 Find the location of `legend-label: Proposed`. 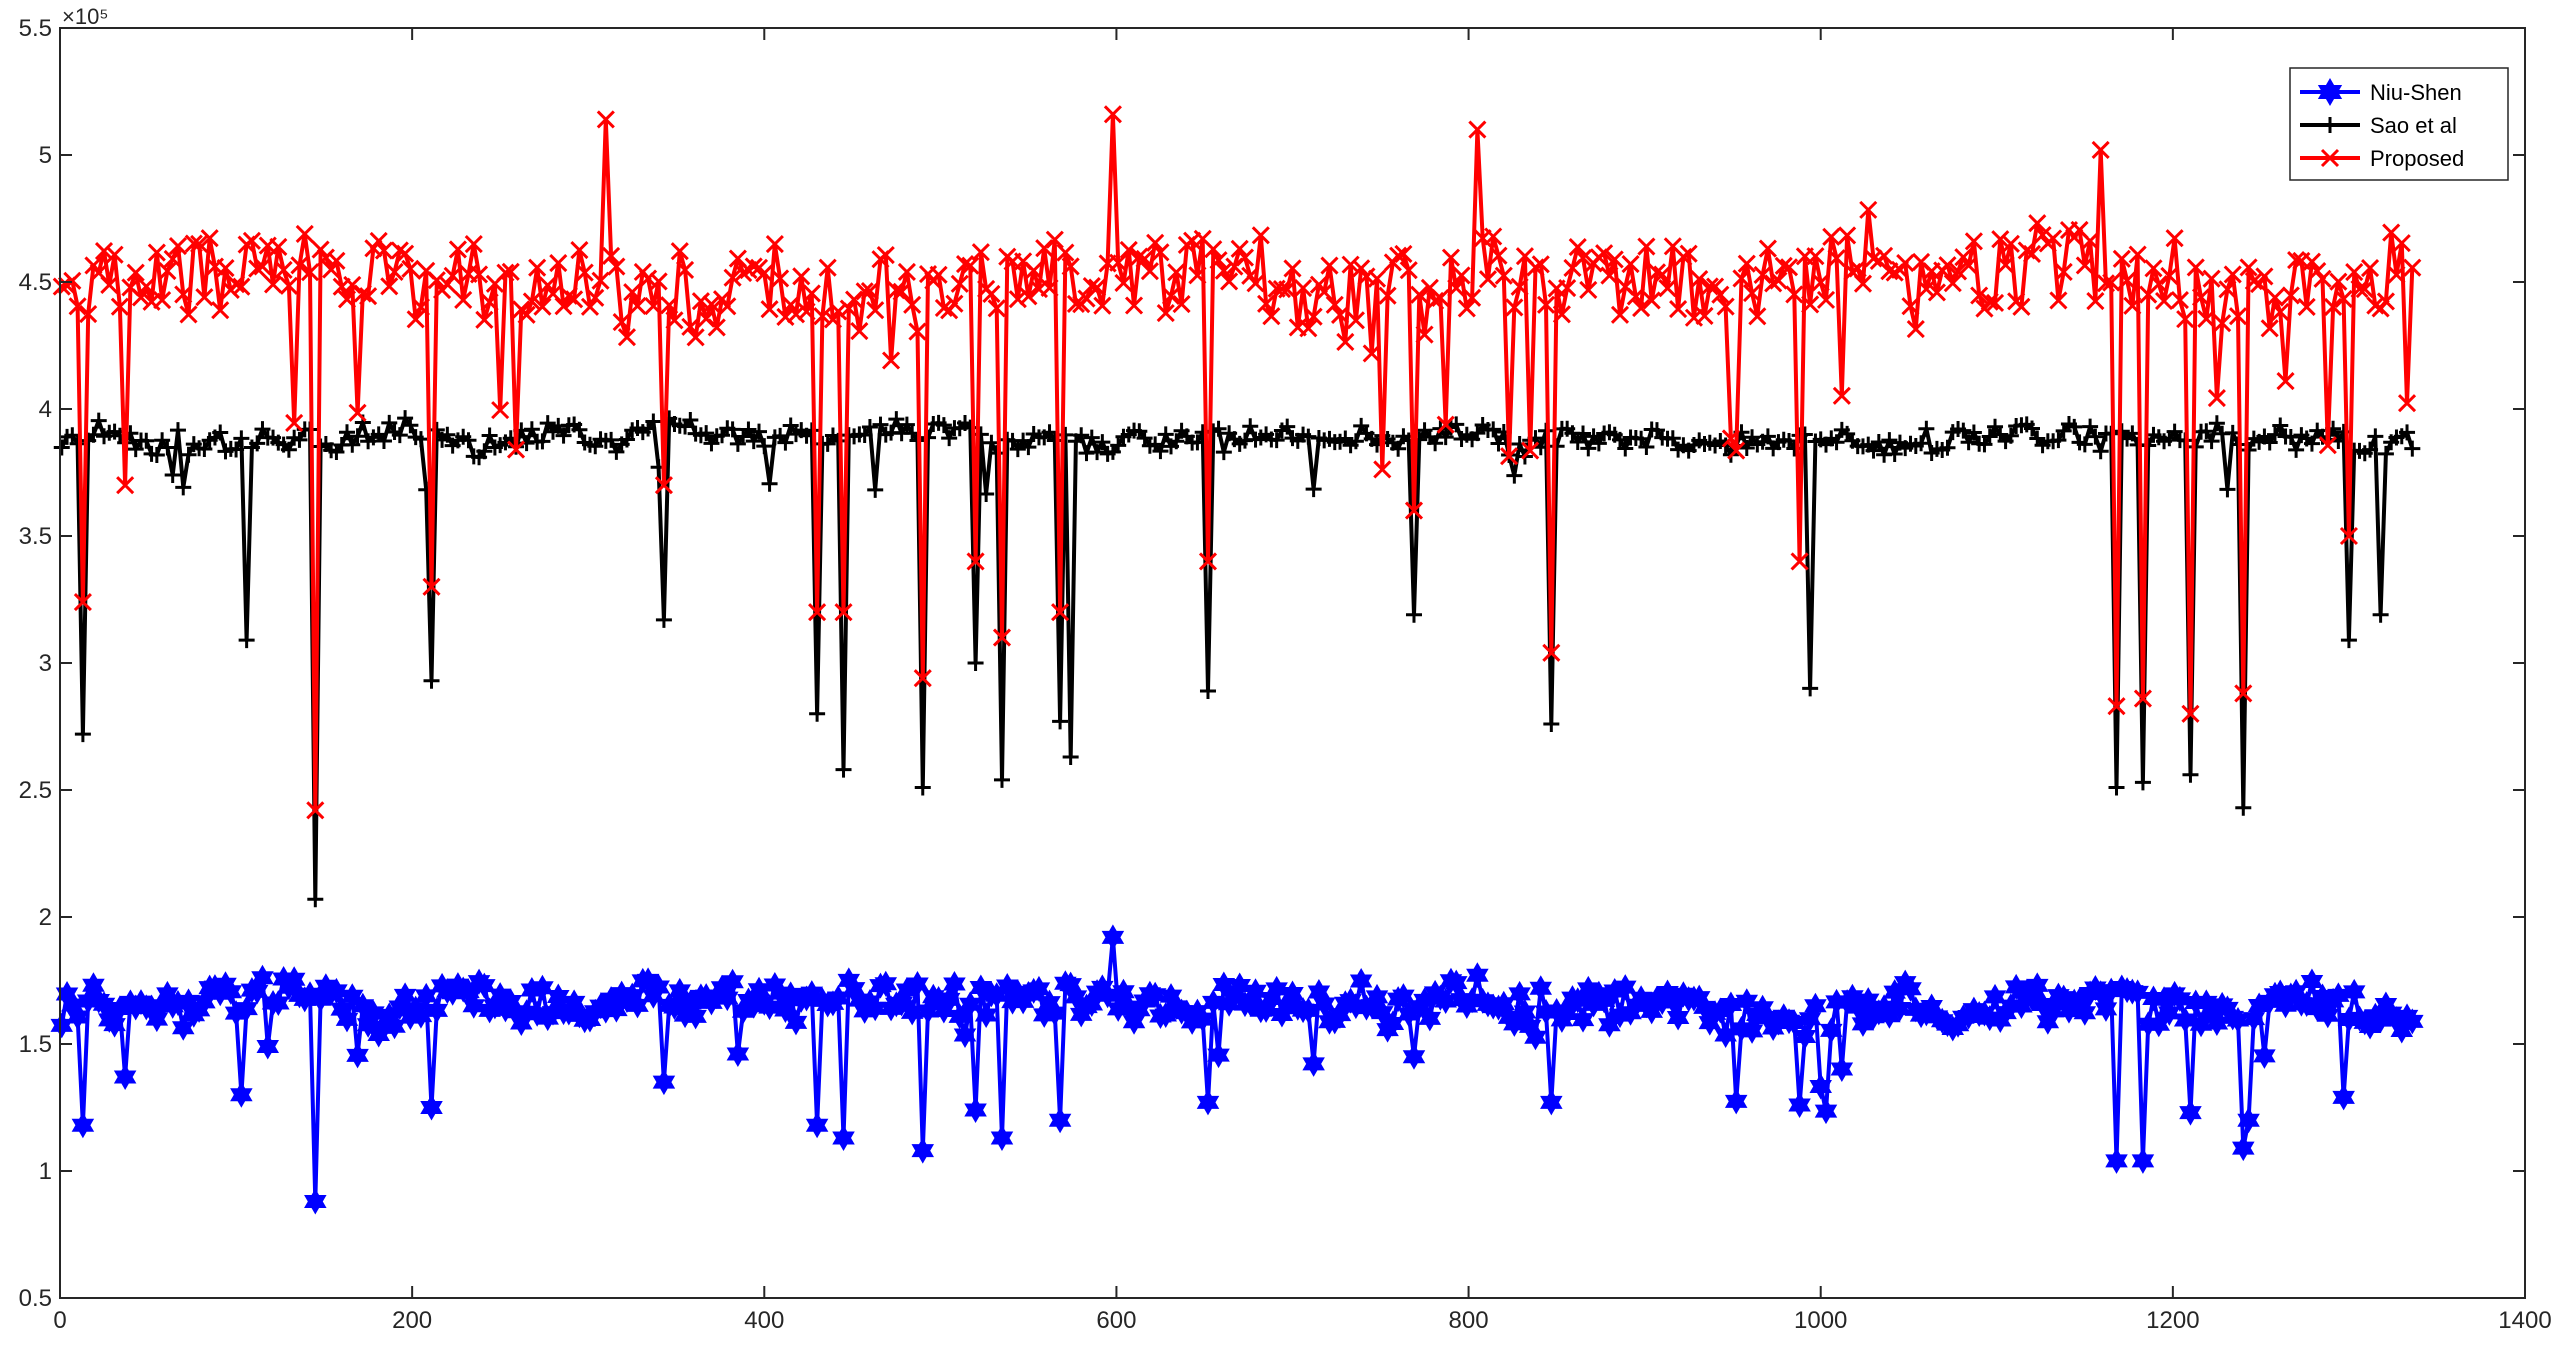

legend-label: Proposed is located at coordinates (2417, 158).